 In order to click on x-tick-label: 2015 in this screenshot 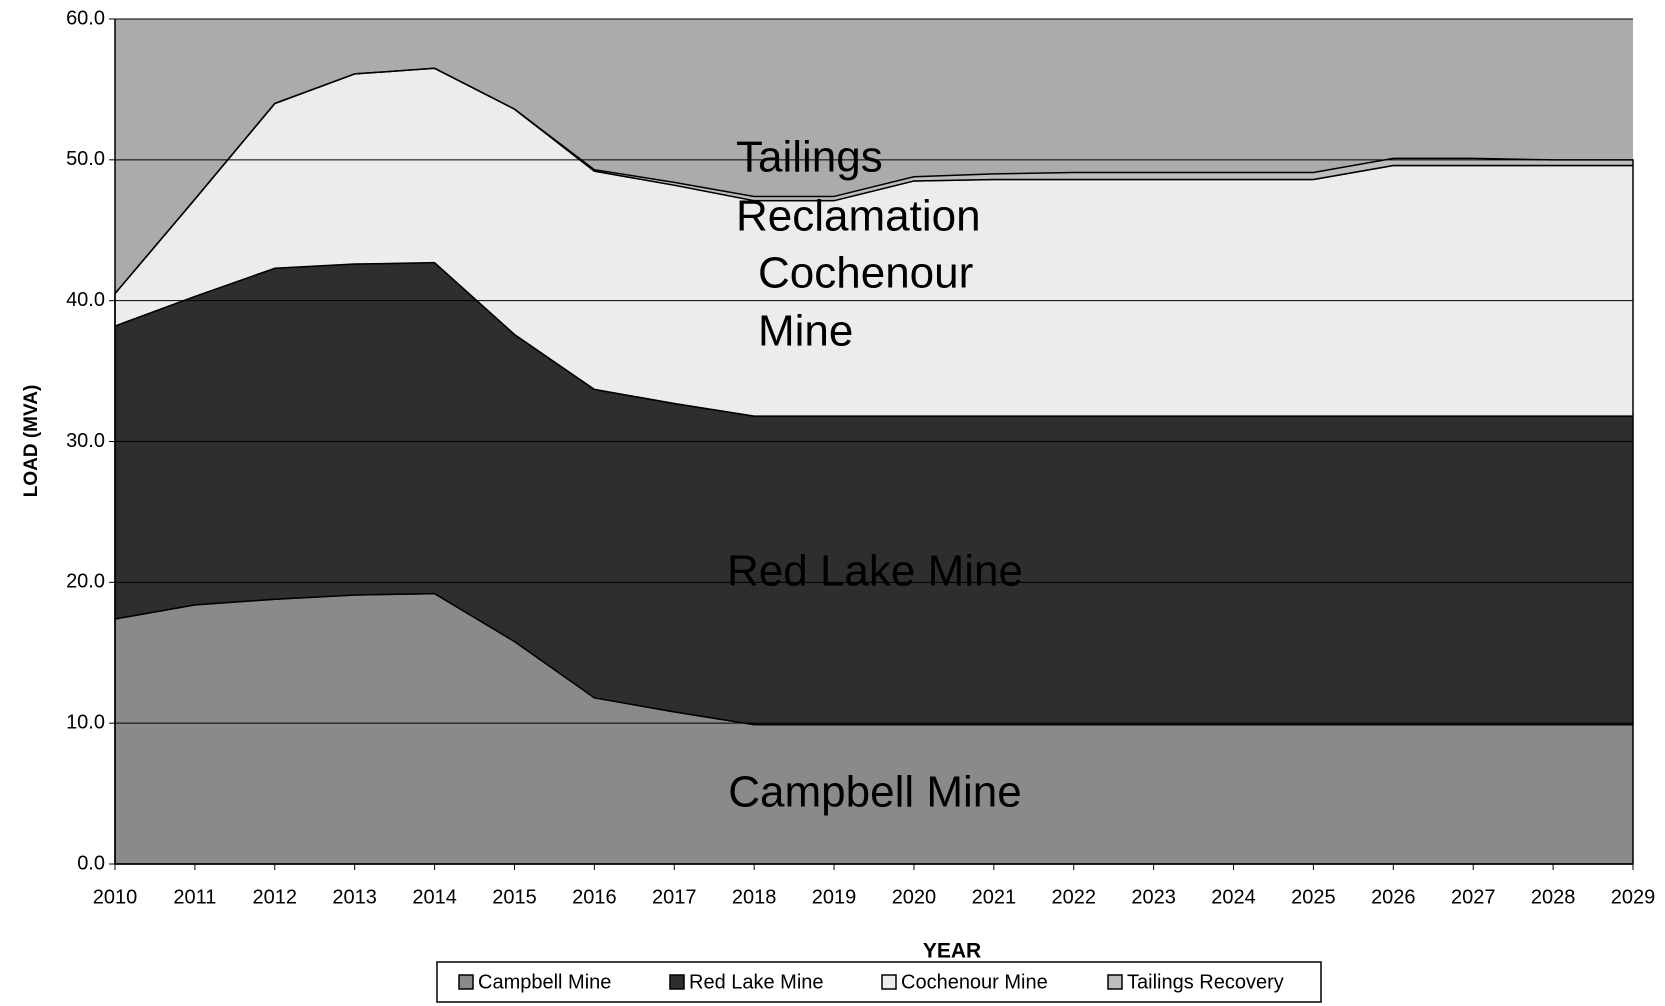, I will do `click(514, 897)`.